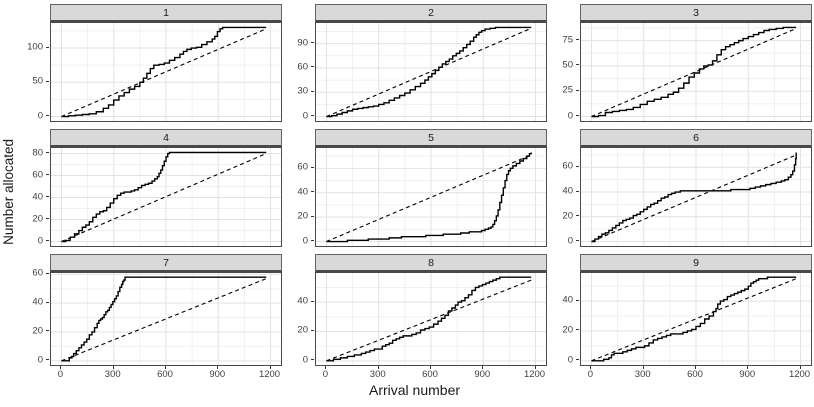  What do you see at coordinates (8, 192) in the screenshot?
I see `y-axis-title: Number allocated` at bounding box center [8, 192].